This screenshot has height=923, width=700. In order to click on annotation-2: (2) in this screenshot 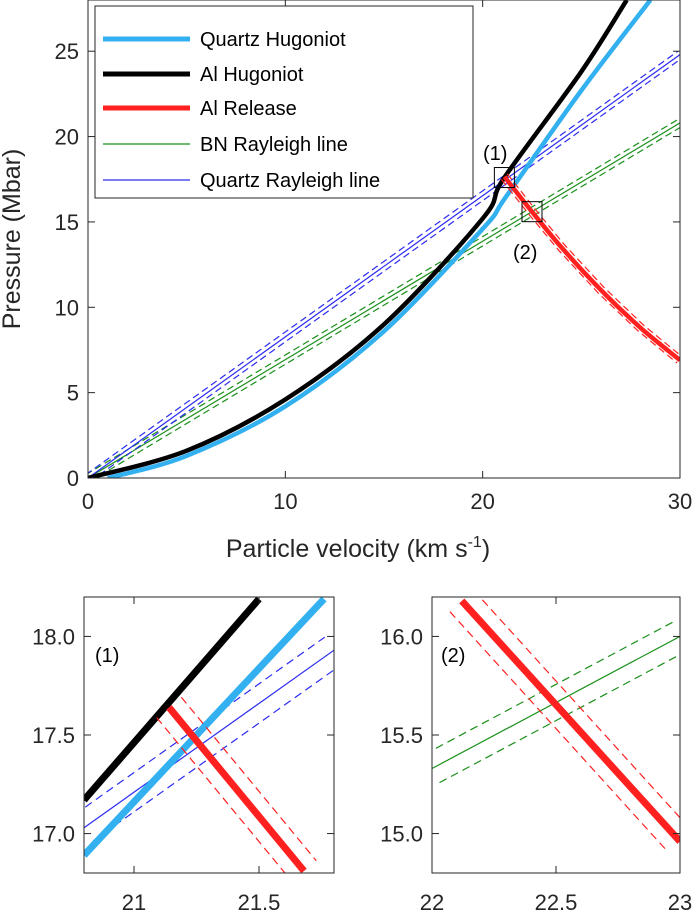, I will do `click(525, 253)`.